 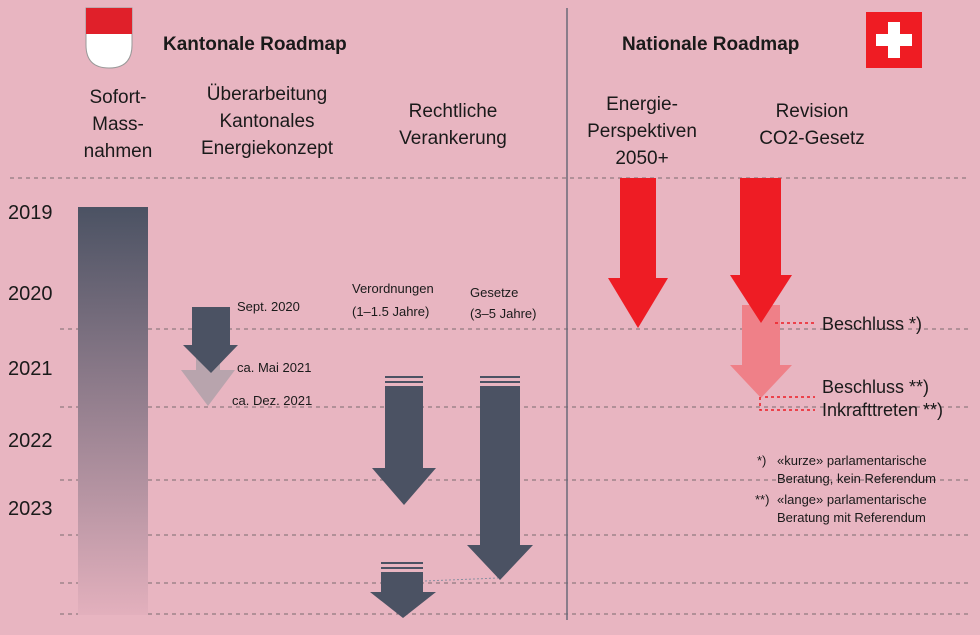 What do you see at coordinates (500, 478) in the screenshot?
I see `gesetze-arrow` at bounding box center [500, 478].